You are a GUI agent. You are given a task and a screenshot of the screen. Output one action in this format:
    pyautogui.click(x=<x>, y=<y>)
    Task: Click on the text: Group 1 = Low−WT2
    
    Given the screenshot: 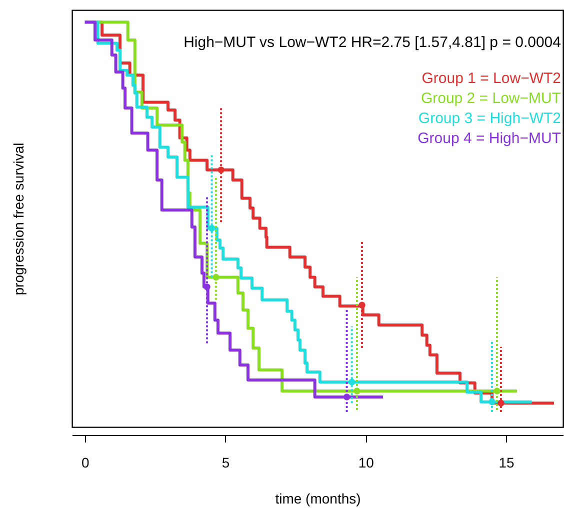 What is the action you would take?
    pyautogui.click(x=491, y=78)
    